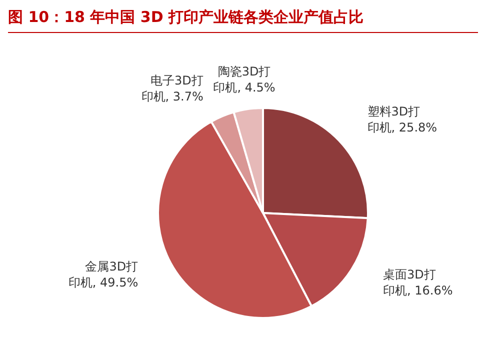 This screenshot has height=341, width=484. Describe the element at coordinates (402, 119) in the screenshot. I see `slice-label: 塑料3D打印机, 25.8%` at that location.